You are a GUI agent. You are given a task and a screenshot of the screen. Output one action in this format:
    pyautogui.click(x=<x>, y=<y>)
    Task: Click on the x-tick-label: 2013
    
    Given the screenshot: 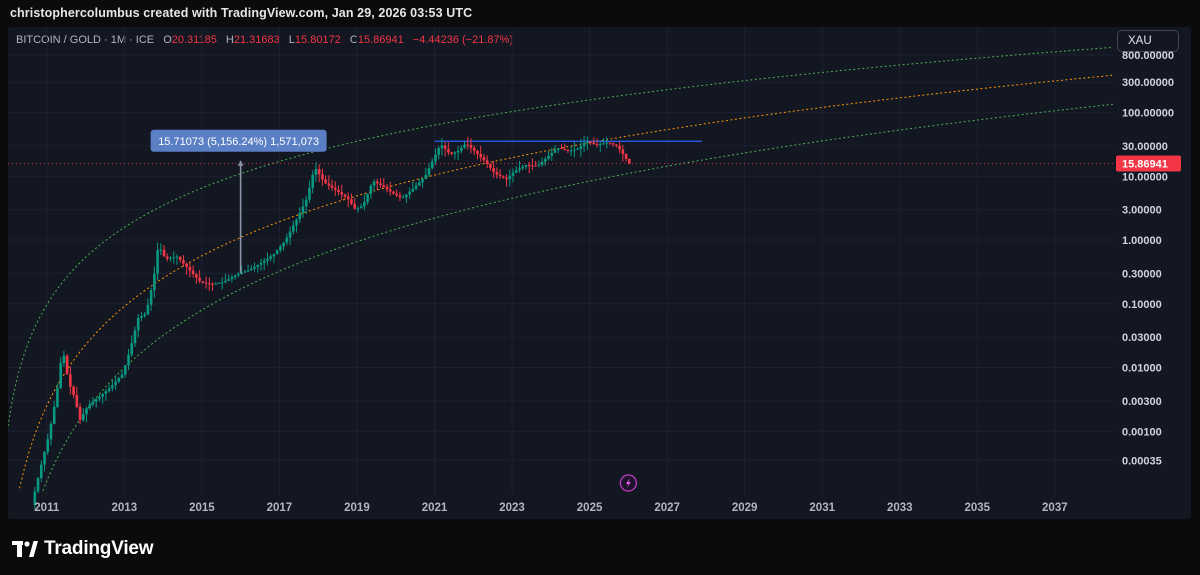 What is the action you would take?
    pyautogui.click(x=125, y=508)
    